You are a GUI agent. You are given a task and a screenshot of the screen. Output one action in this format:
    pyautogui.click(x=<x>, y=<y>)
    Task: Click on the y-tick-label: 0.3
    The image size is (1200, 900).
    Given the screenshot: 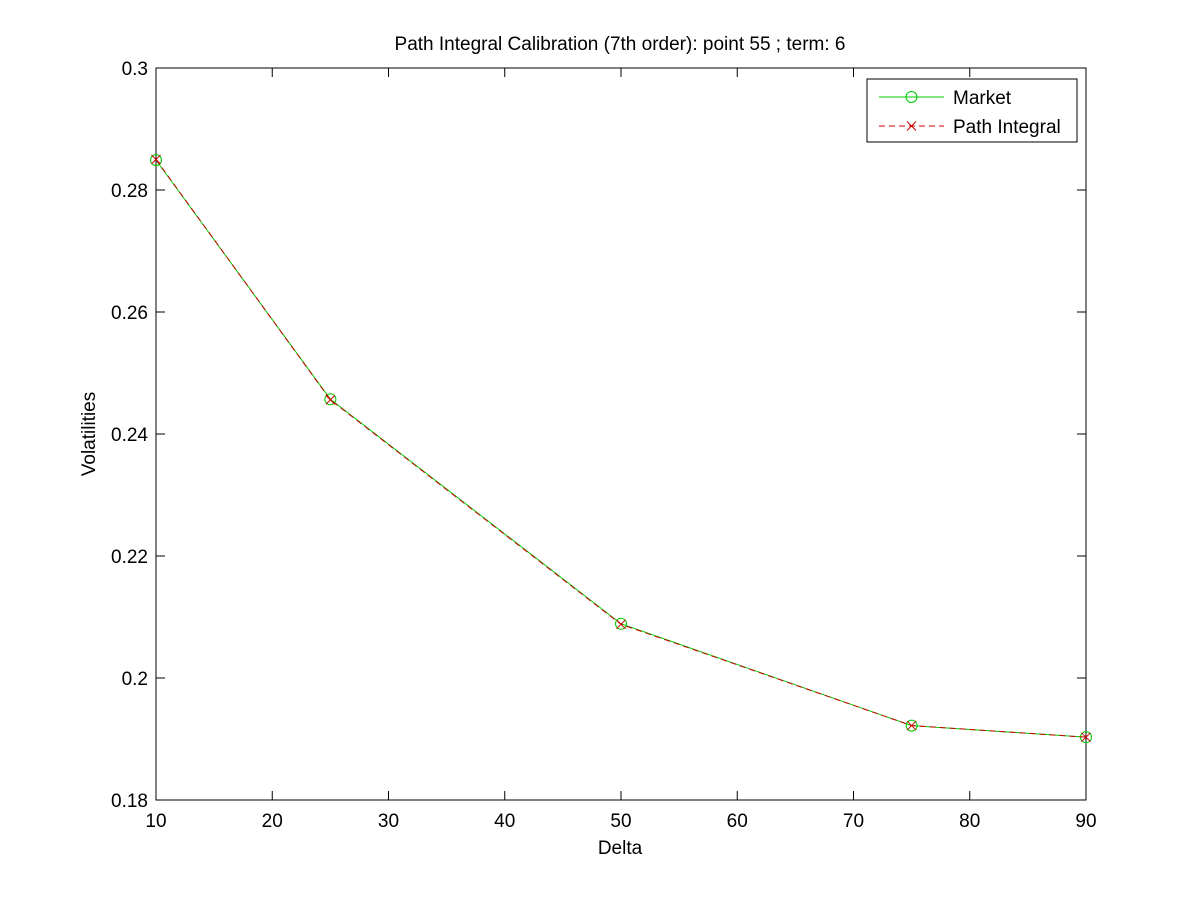 What is the action you would take?
    pyautogui.click(x=135, y=69)
    